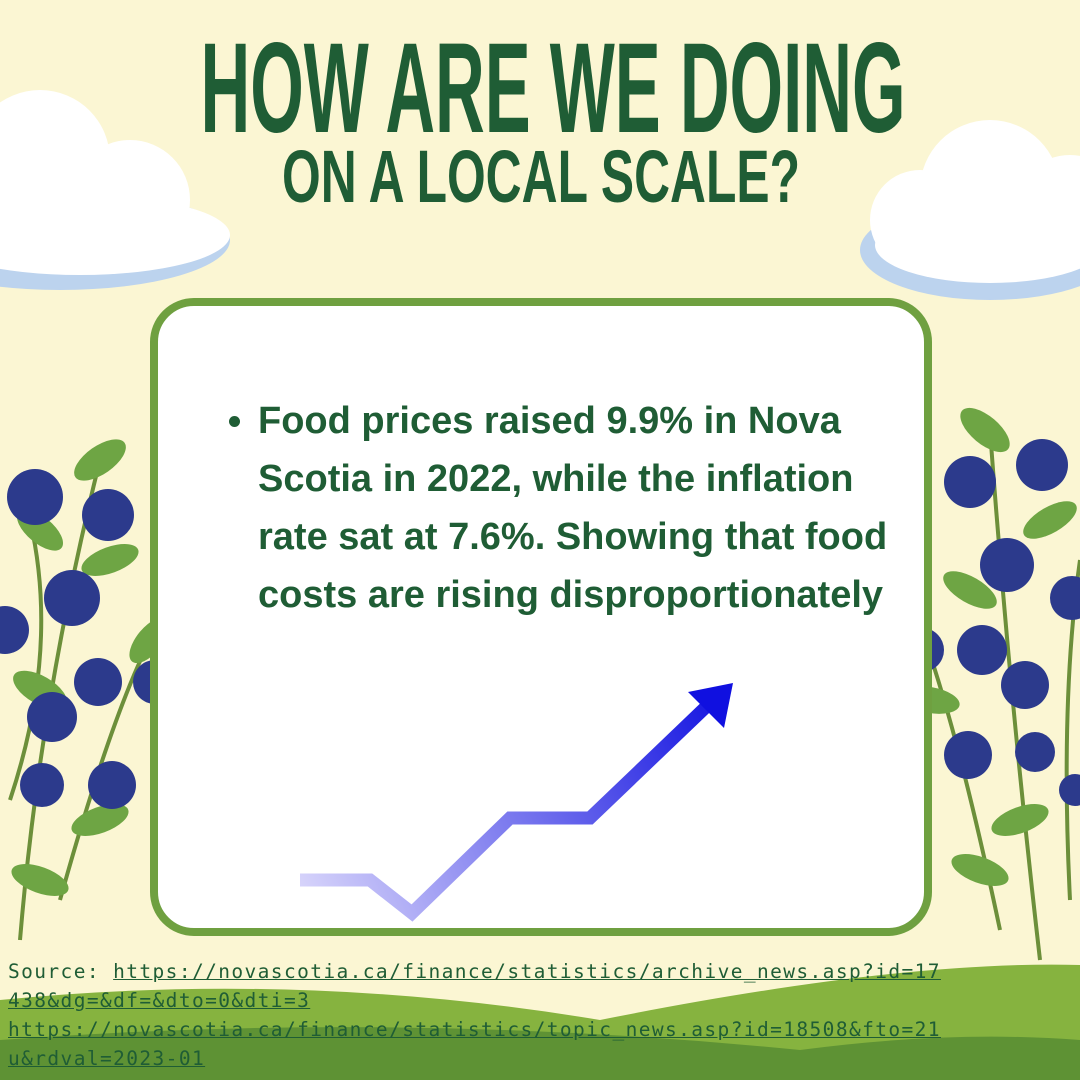  I want to click on trend-arrow, so click(506, 811).